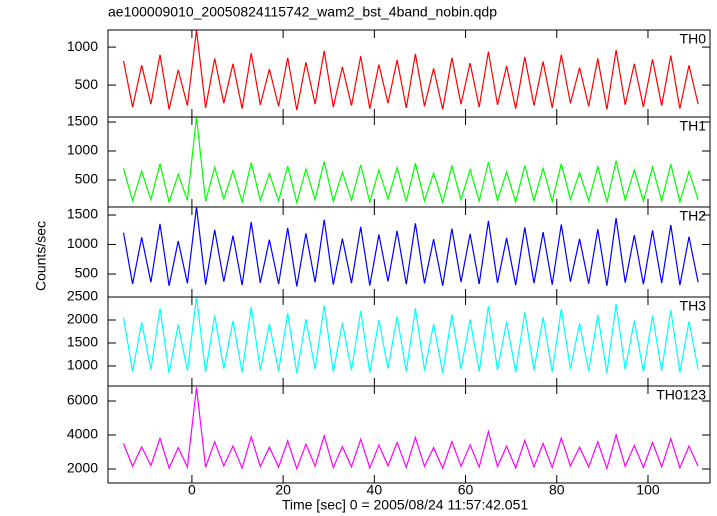  I want to click on y-tick-label: 2500, so click(82, 296).